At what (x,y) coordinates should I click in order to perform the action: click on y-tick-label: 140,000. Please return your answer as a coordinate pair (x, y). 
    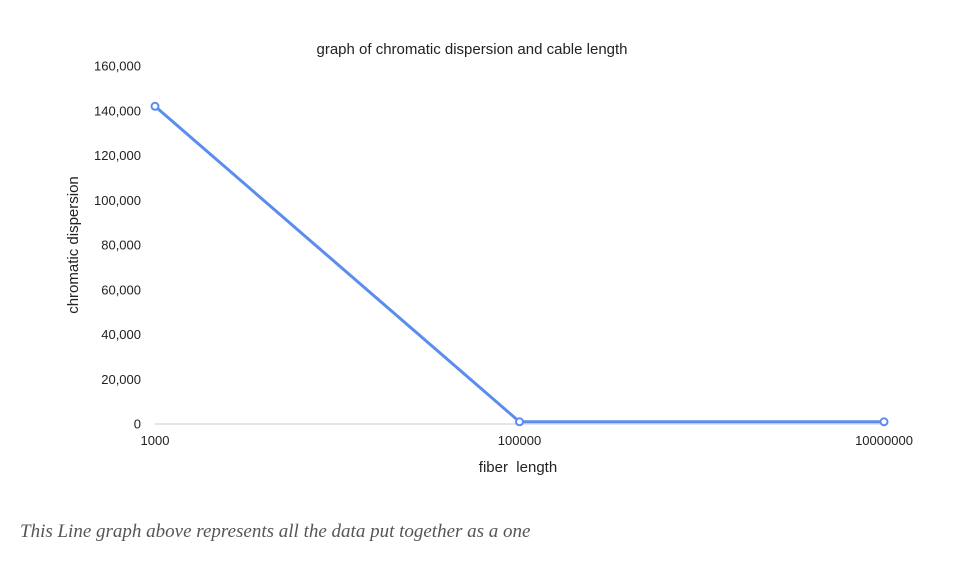
    Looking at the image, I should click on (117, 110).